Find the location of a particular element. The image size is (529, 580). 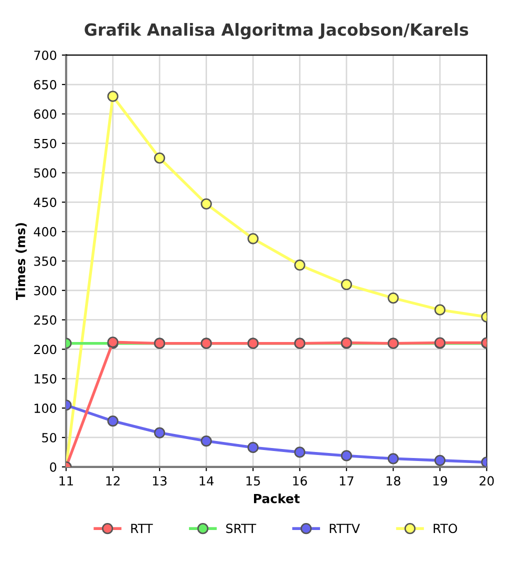

y-tick-label: 50 is located at coordinates (49, 437).